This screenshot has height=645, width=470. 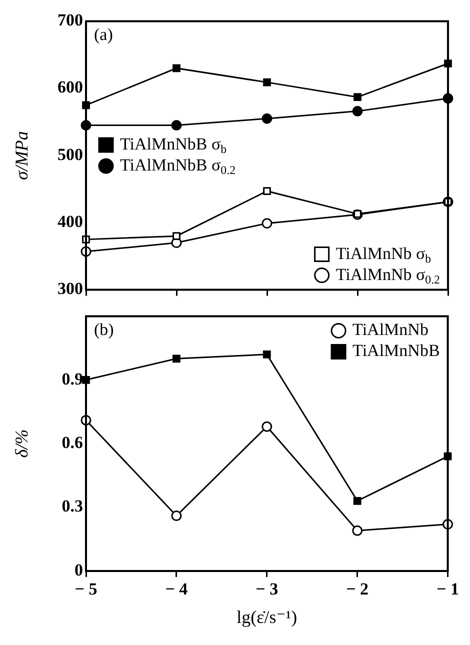 What do you see at coordinates (176, 589) in the screenshot?
I see `x-tick-label: − 4` at bounding box center [176, 589].